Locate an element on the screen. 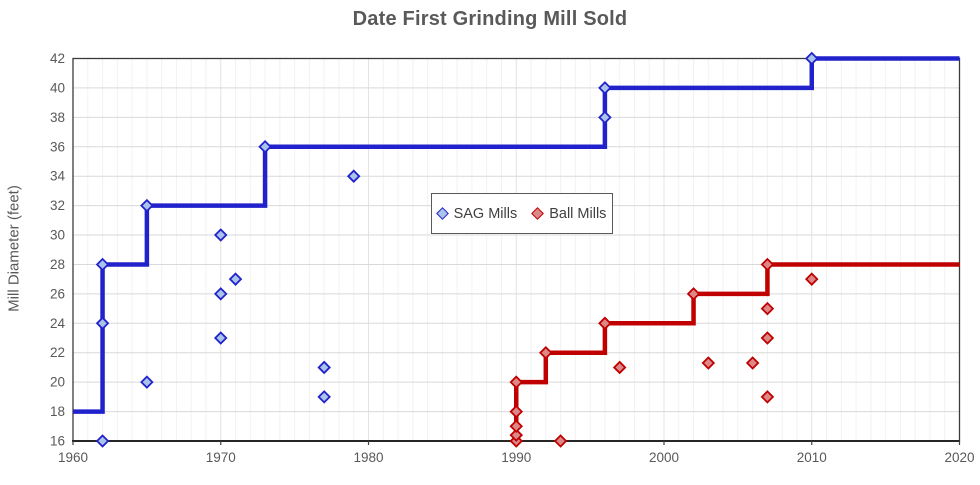 The width and height of the screenshot is (980, 485). y-tick-label: 20 is located at coordinates (57, 382).